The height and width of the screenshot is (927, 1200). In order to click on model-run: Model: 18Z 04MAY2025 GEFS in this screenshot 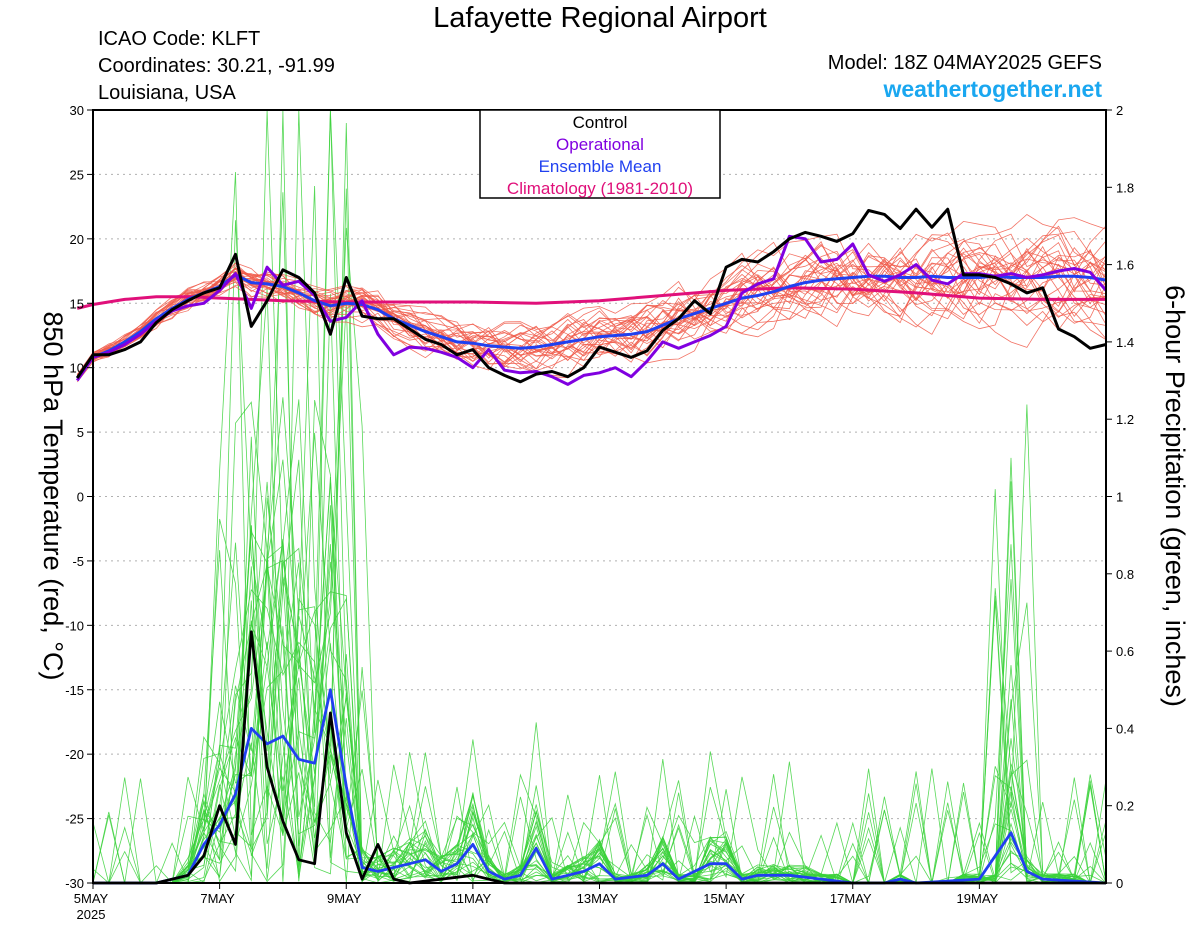, I will do `click(964, 63)`.